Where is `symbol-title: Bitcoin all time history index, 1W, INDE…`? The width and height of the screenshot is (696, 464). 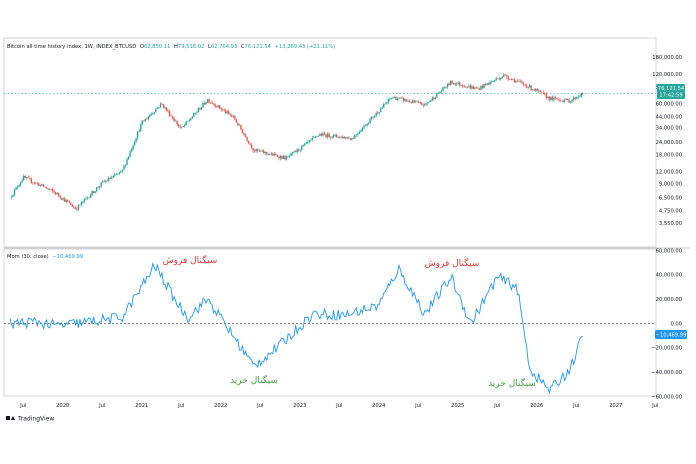 symbol-title: Bitcoin all time history index, 1W, INDE… is located at coordinates (71, 47).